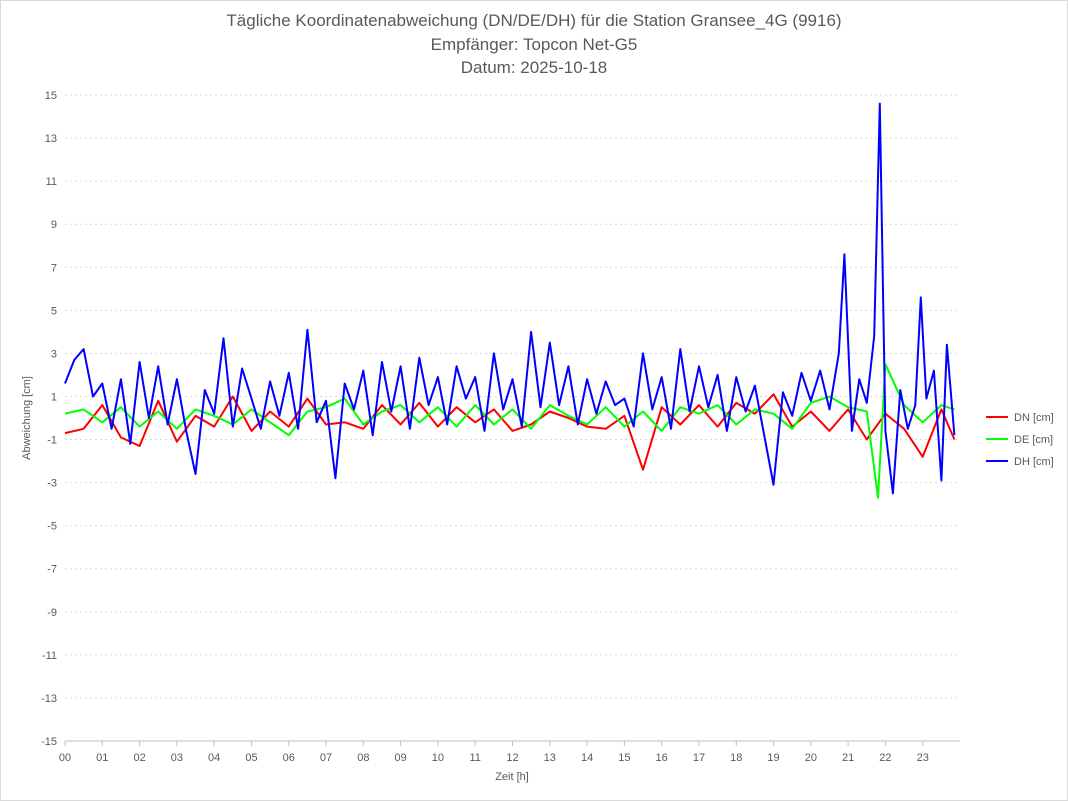 Image resolution: width=1068 pixels, height=801 pixels. I want to click on y-tick-label: -9, so click(52, 613).